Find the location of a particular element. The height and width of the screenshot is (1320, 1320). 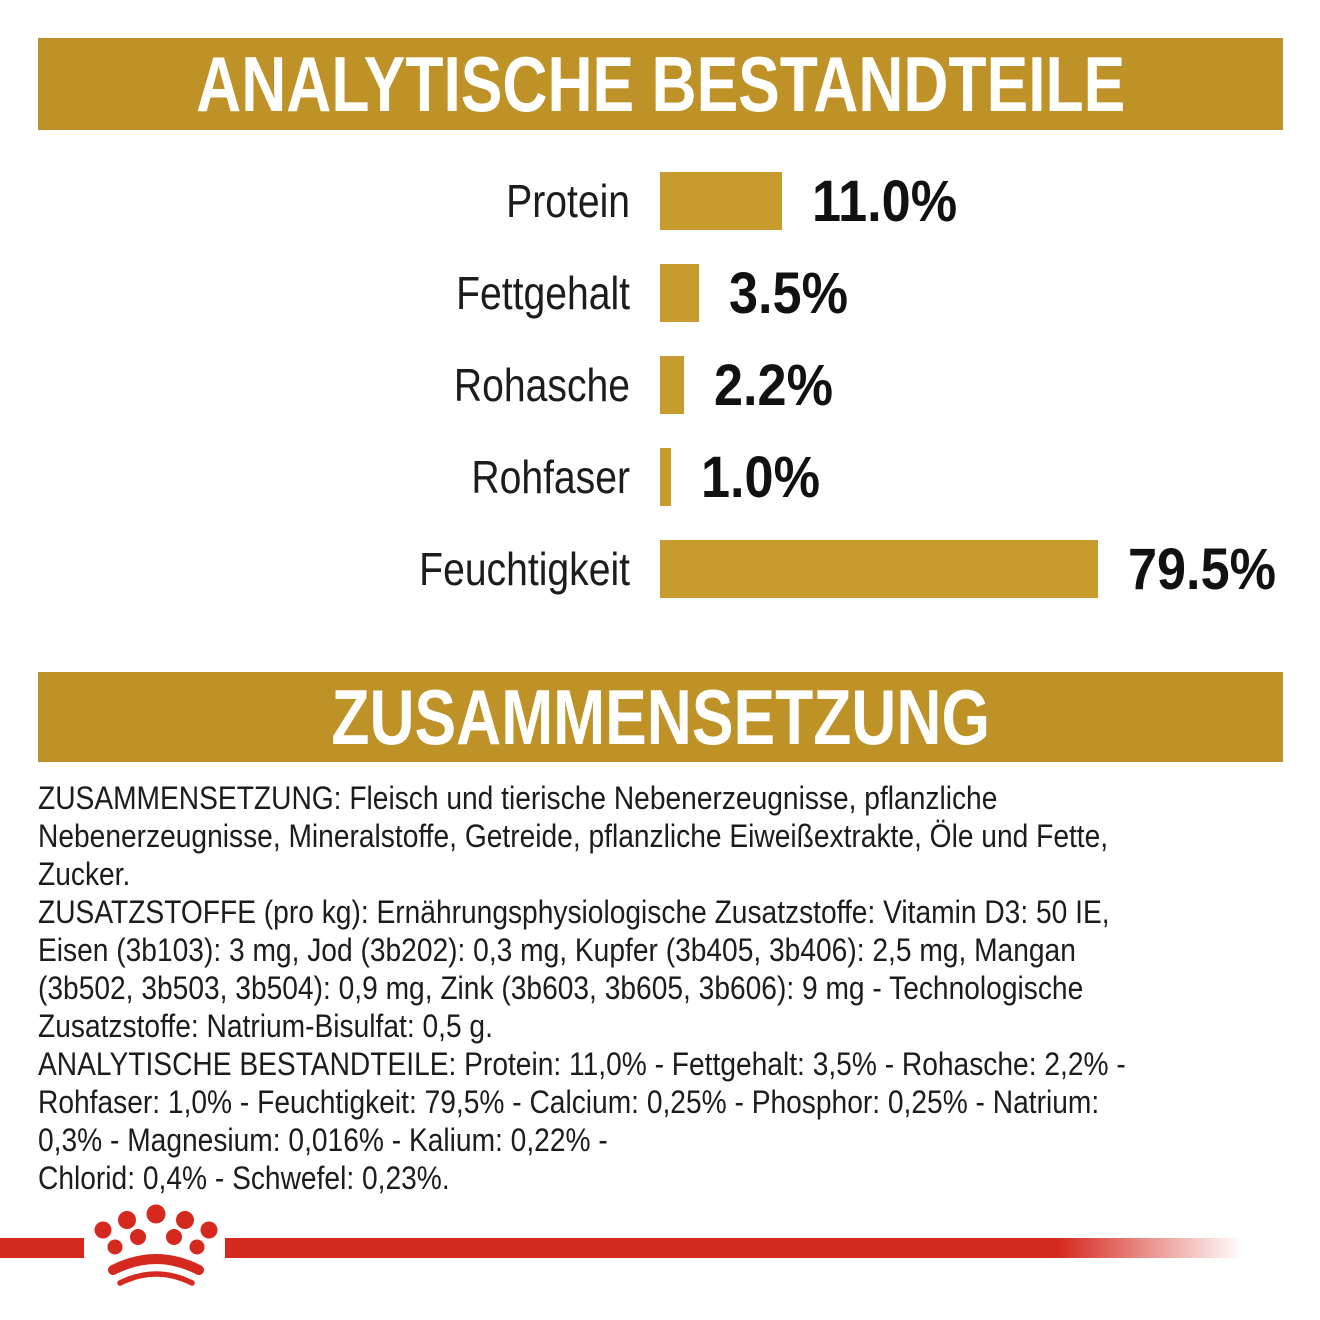

bar-value: 79.5% is located at coordinates (1202, 569).